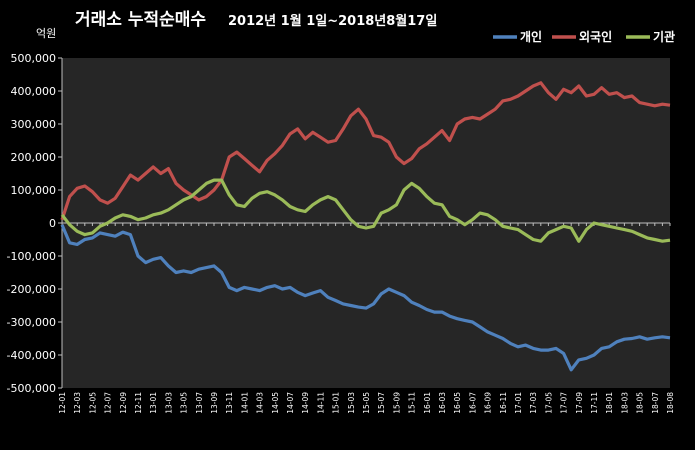  What do you see at coordinates (320, 403) in the screenshot?
I see `x-tick-label: 14-11` at bounding box center [320, 403].